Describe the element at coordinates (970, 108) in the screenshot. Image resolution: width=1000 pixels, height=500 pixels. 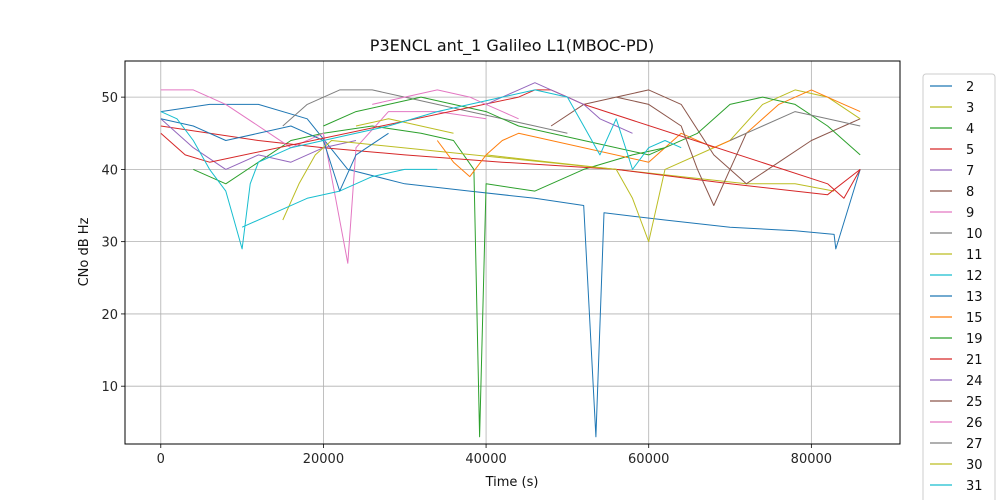
I see `legend-label-3: 3` at that location.